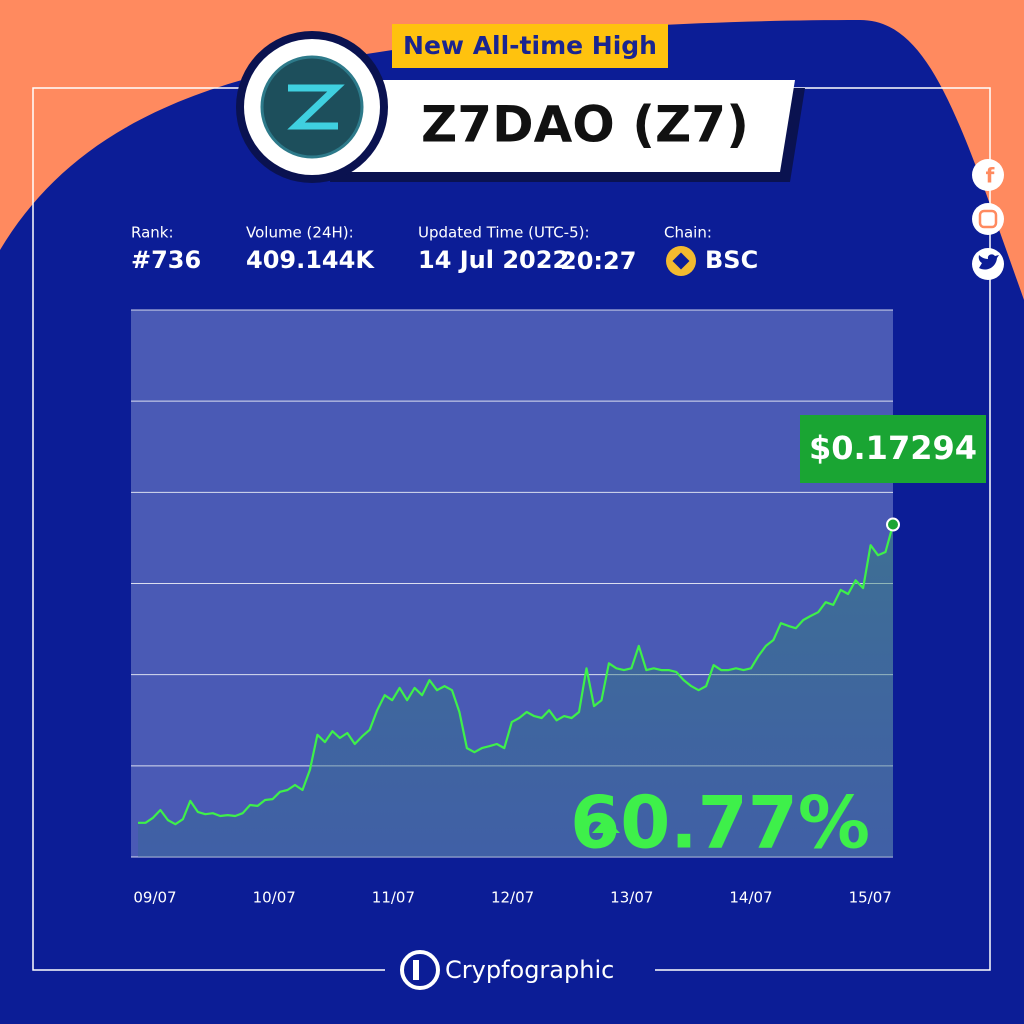 The width and height of the screenshot is (1024, 1024). I want to click on price-label: $0.17294, so click(893, 448).